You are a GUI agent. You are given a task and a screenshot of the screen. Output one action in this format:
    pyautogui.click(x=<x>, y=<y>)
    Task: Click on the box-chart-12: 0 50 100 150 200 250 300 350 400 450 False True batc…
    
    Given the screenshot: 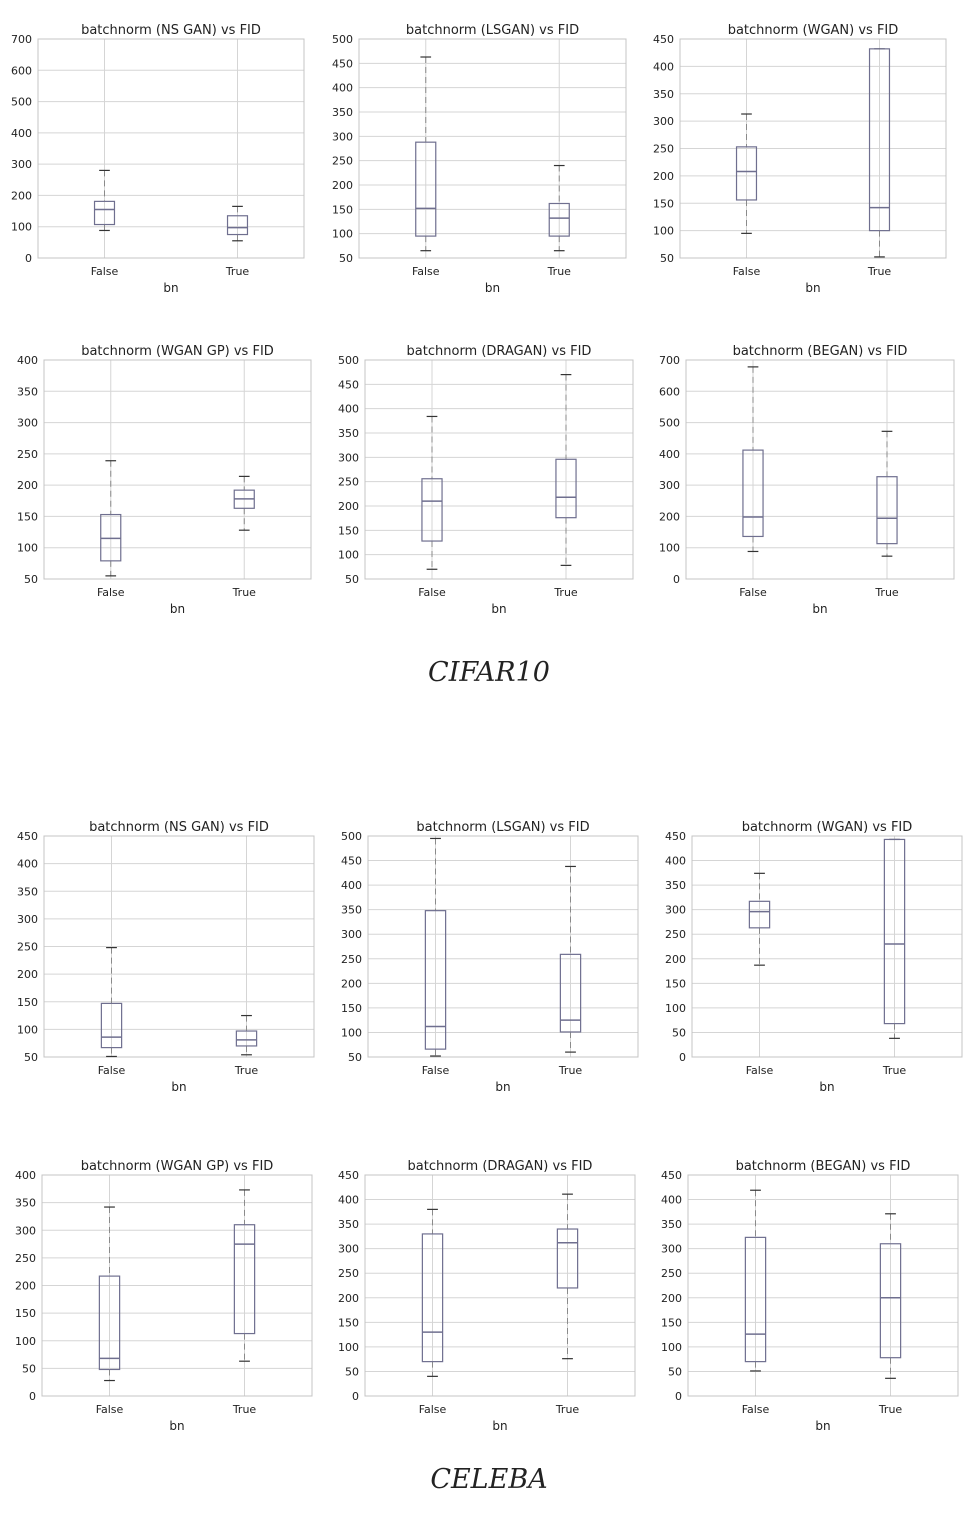 What is the action you would take?
    pyautogui.click(x=810, y=1296)
    